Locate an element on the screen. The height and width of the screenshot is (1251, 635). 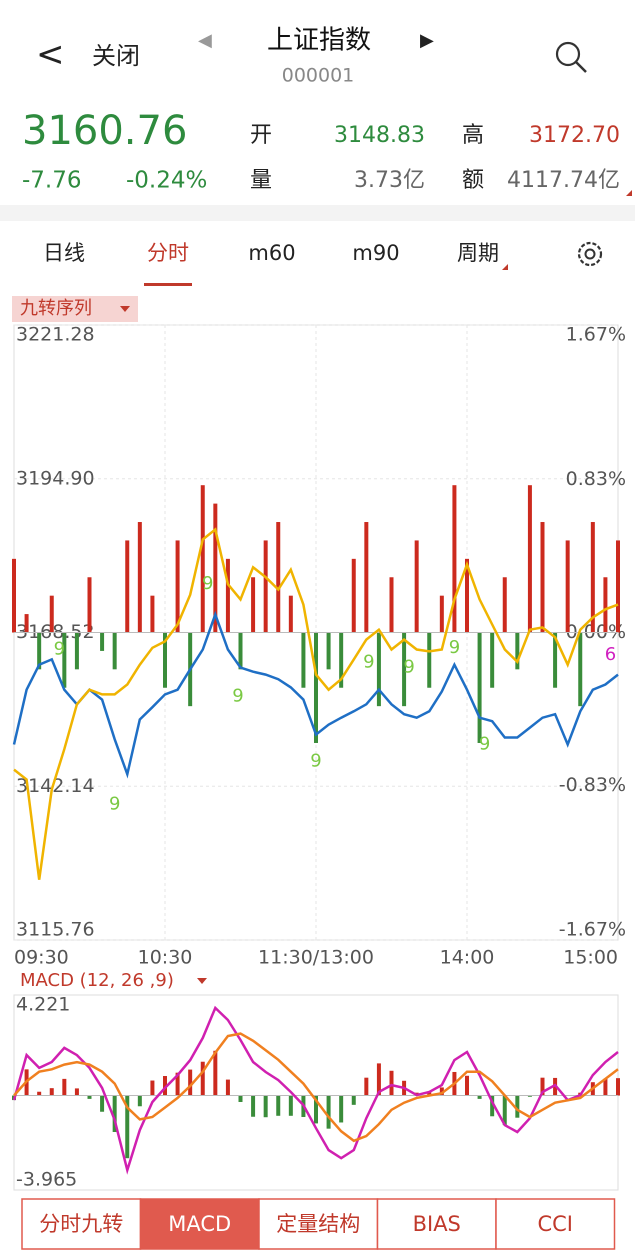
y2-tick-label: 0.83% is located at coordinates (596, 479).